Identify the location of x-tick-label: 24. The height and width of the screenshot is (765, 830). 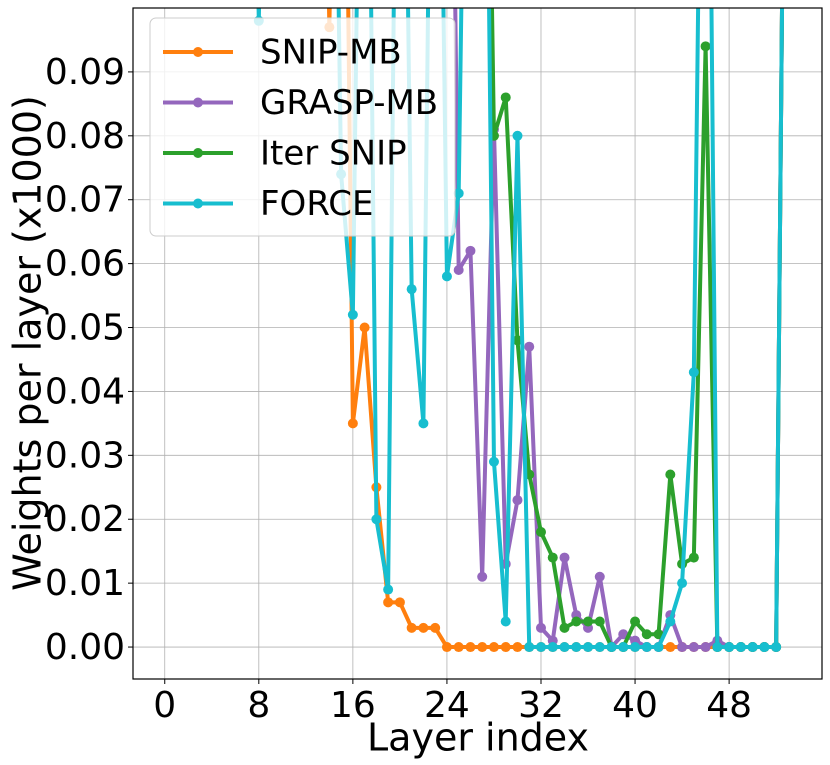
(447, 705).